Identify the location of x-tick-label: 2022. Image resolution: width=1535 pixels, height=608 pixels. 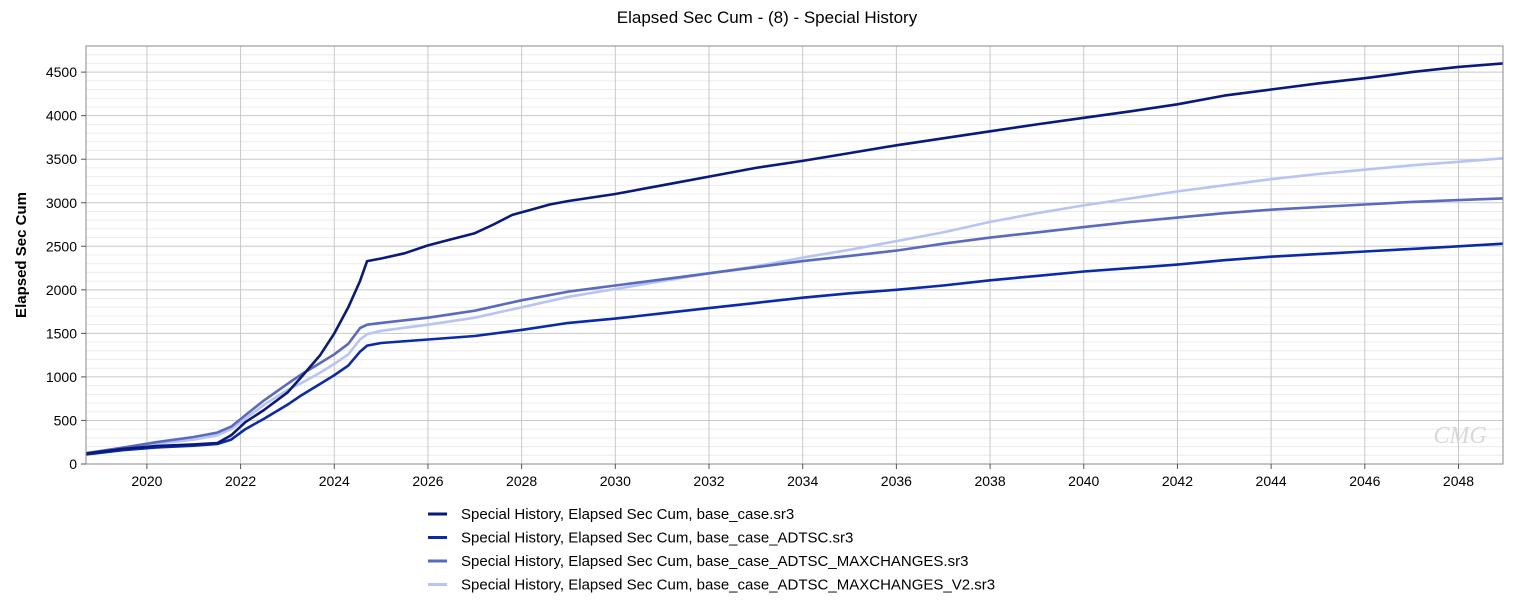
(240, 481).